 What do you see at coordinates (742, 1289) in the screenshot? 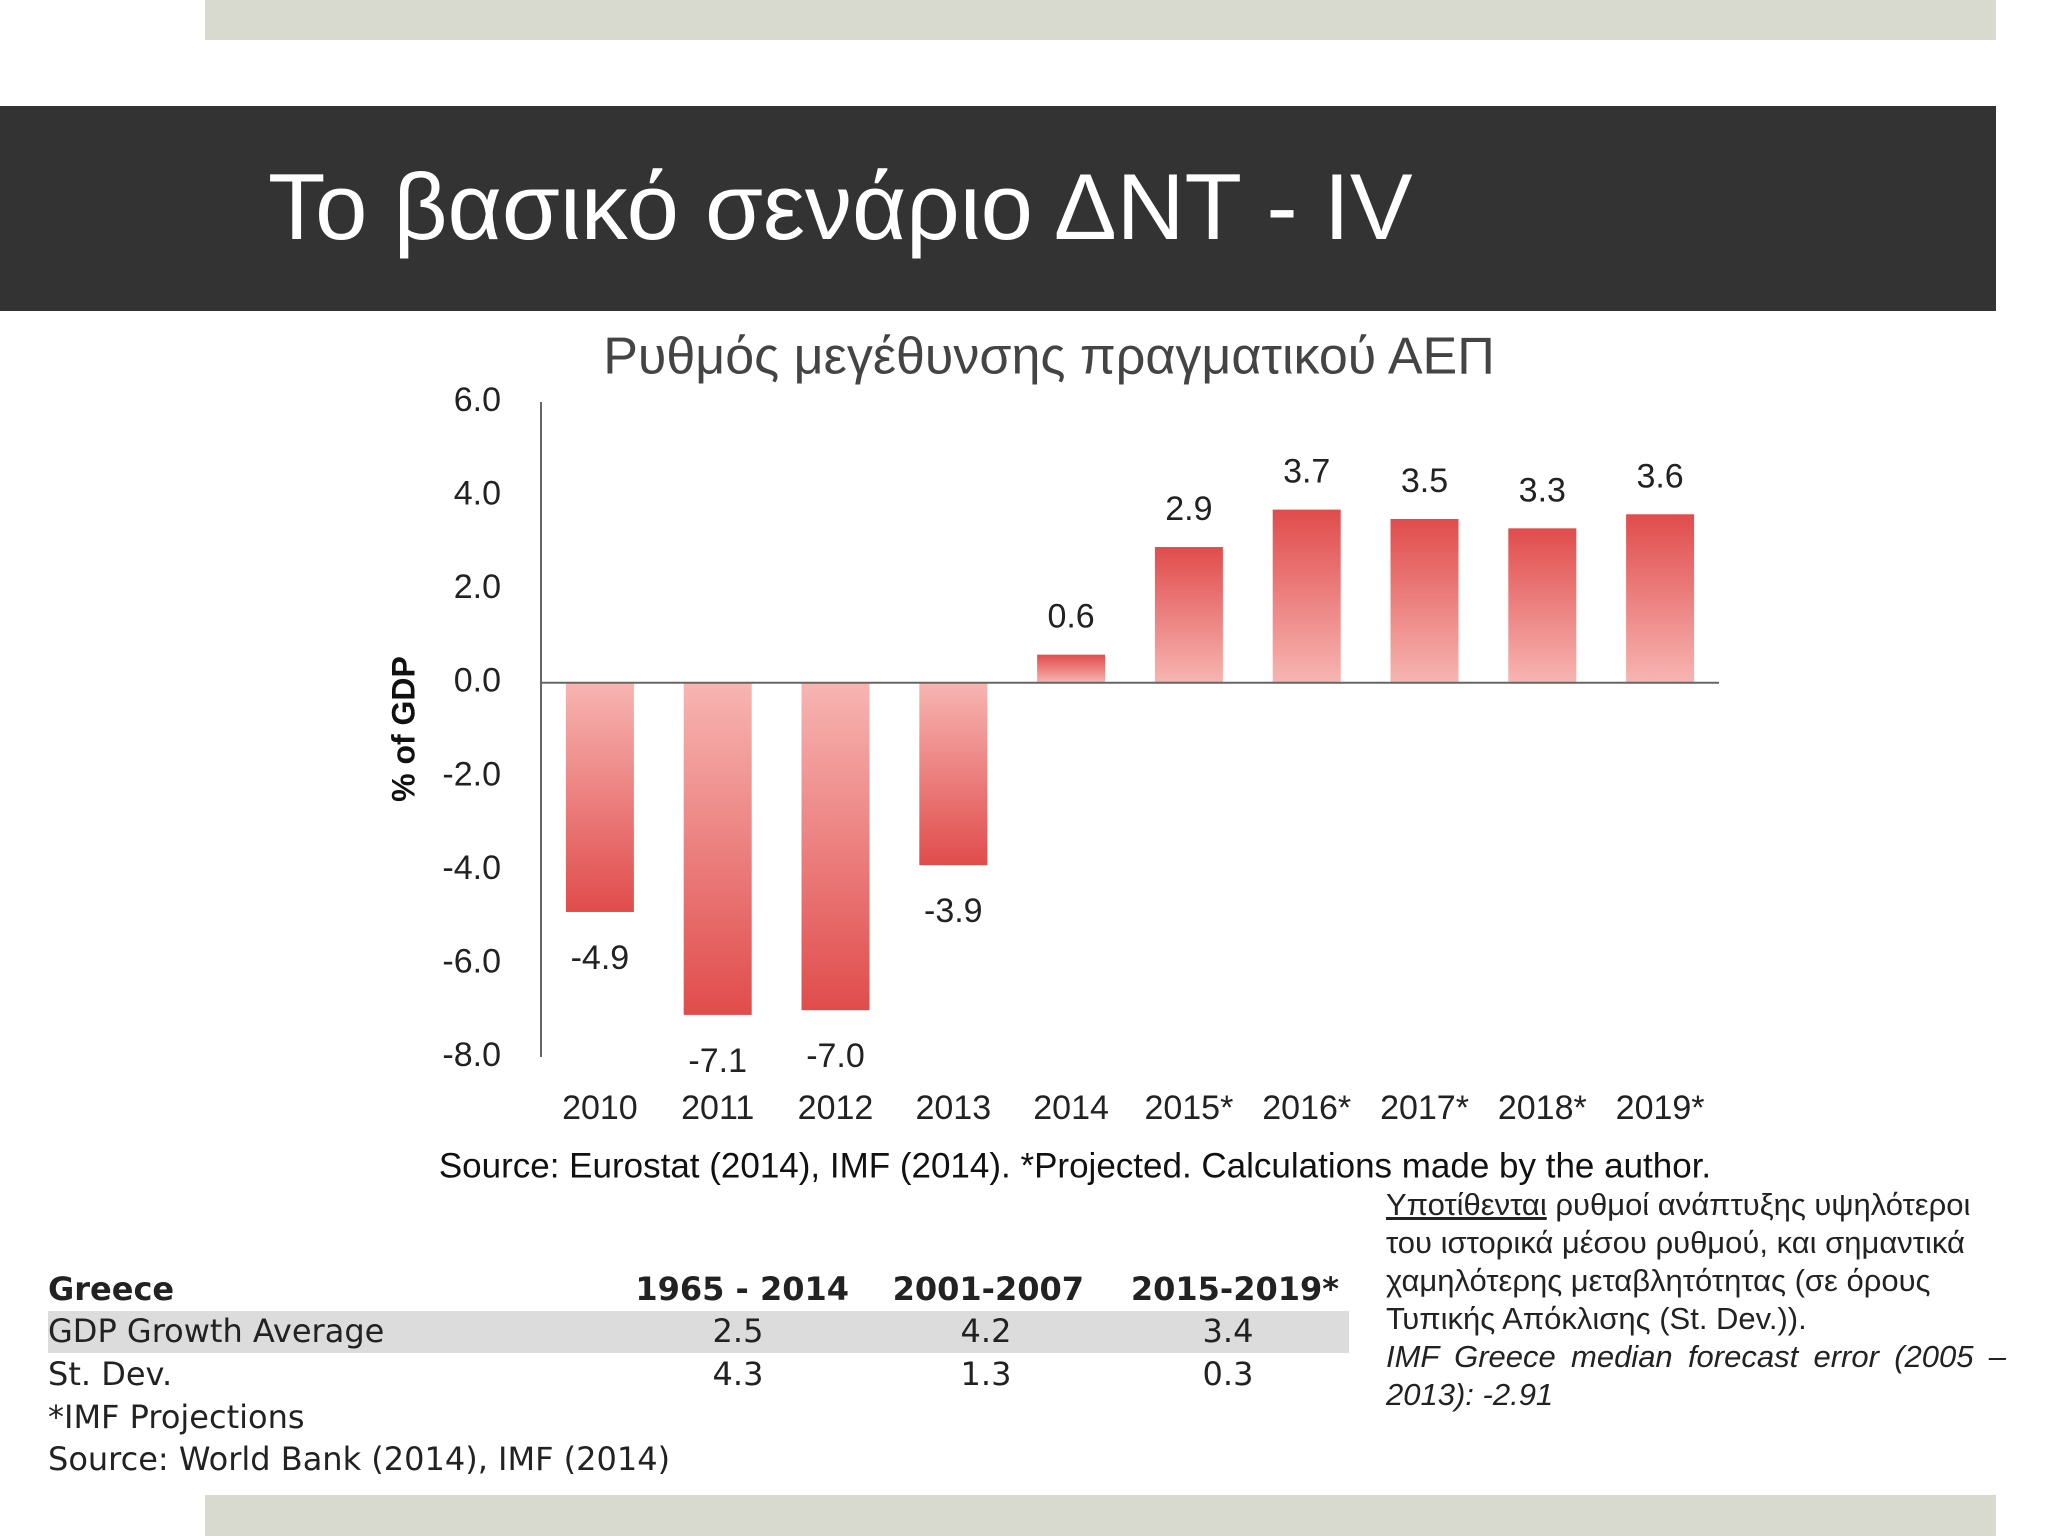
I see `table-header: 1965 - 2014` at bounding box center [742, 1289].